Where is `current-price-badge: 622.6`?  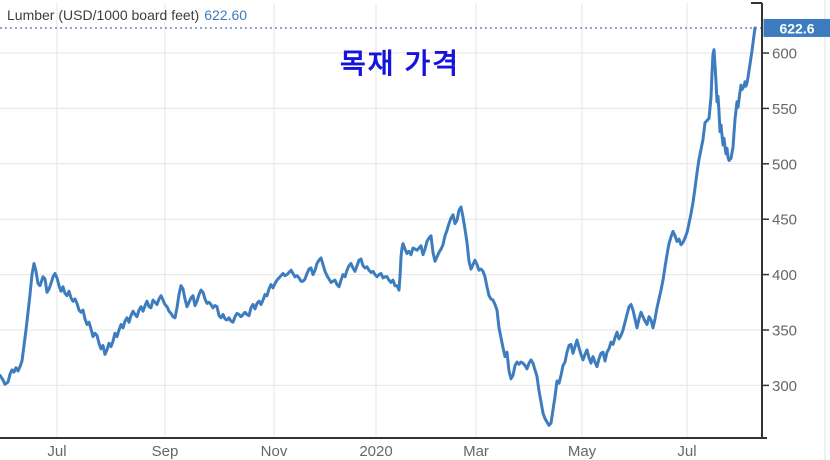
current-price-badge: 622.6 is located at coordinates (796, 27).